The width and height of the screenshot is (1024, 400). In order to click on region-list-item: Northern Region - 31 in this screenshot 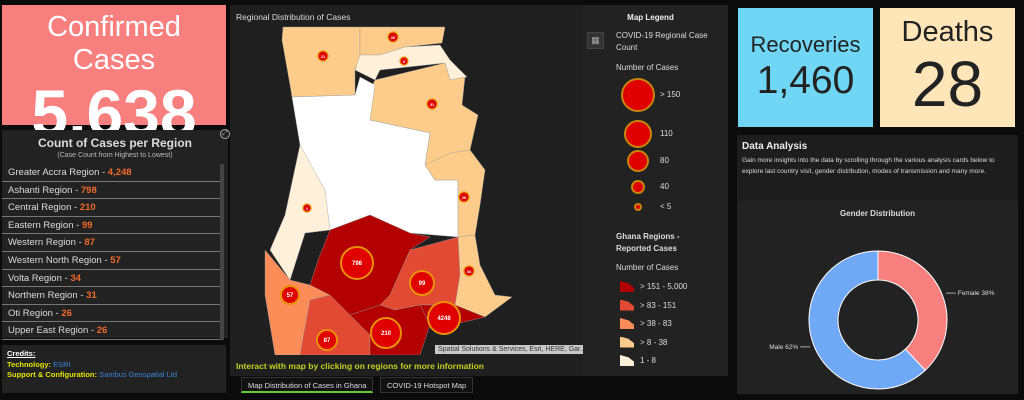, I will do `click(111, 296)`.